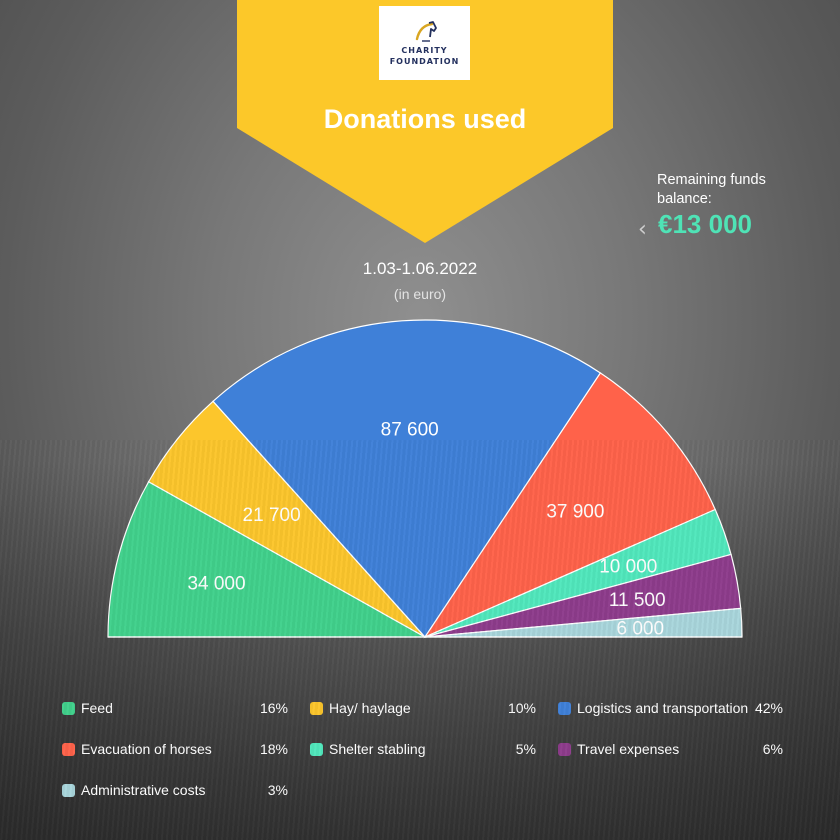 This screenshot has width=840, height=840. What do you see at coordinates (272, 515) in the screenshot?
I see `data-label-2: 21 700` at bounding box center [272, 515].